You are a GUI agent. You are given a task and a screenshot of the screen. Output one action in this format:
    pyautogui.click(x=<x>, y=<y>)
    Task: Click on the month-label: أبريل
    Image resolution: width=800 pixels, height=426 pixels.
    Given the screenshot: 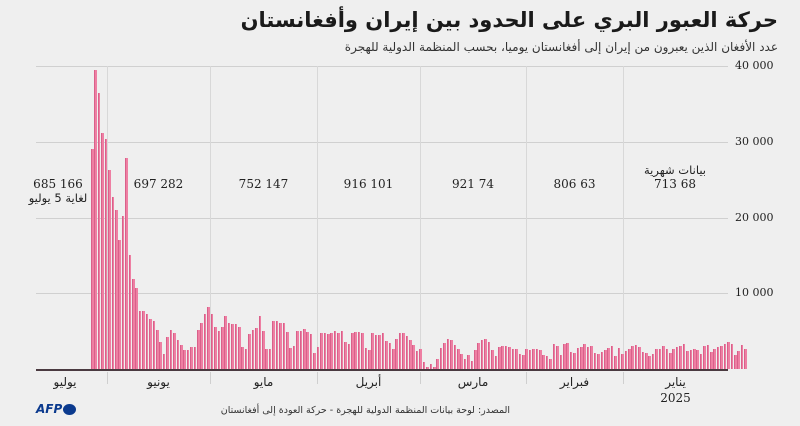 What is the action you would take?
    pyautogui.click(x=368, y=382)
    